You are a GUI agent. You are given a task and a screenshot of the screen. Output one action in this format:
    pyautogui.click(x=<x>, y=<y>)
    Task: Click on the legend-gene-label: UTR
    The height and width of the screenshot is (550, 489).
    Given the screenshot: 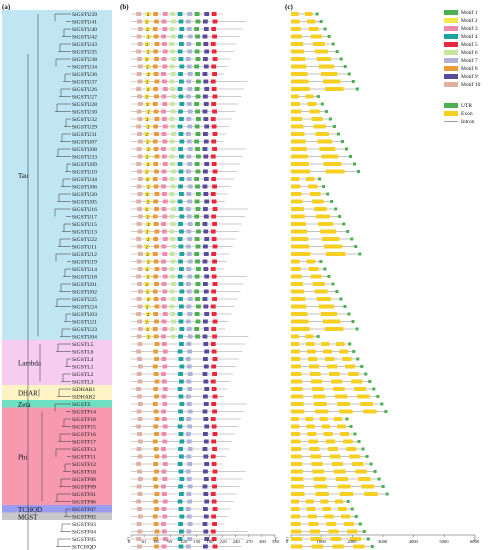 What is the action you would take?
    pyautogui.click(x=466, y=106)
    